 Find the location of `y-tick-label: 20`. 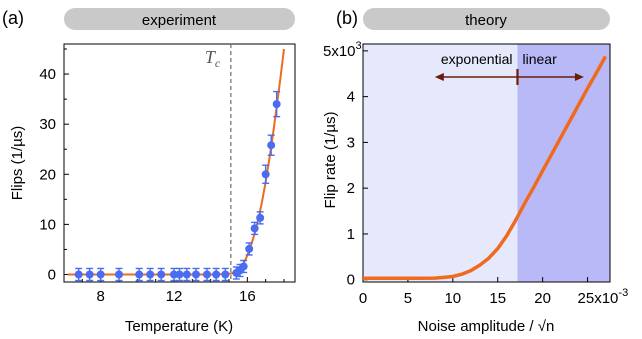

y-tick-label: 20 is located at coordinates (47, 174).